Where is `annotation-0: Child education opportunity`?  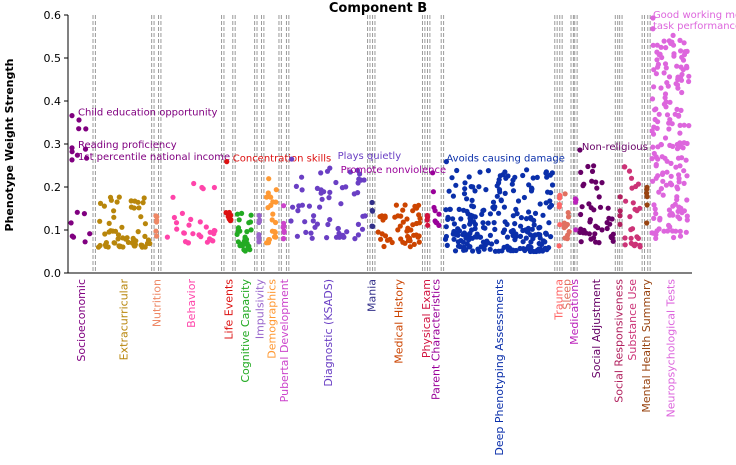 annotation-0: Child education opportunity is located at coordinates (148, 113).